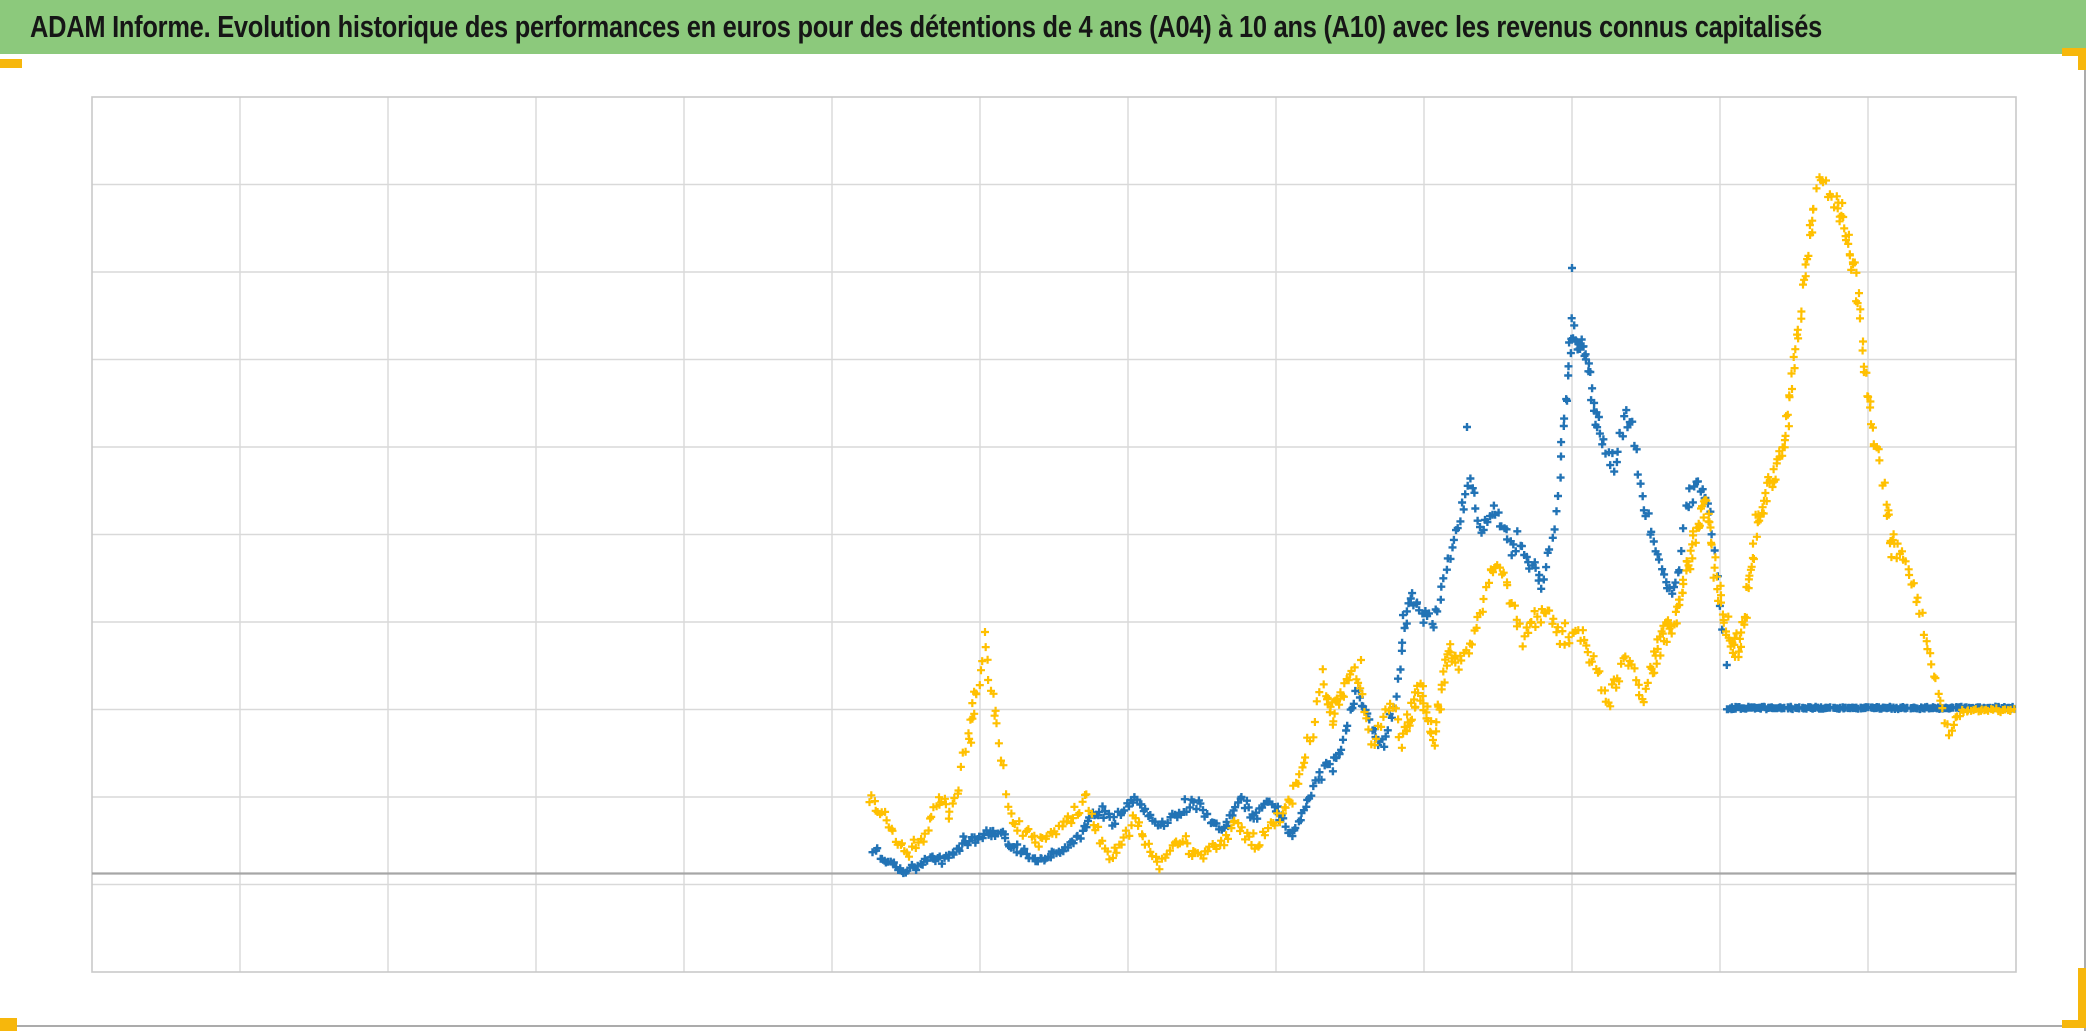  What do you see at coordinates (2082, 59) in the screenshot?
I see `selection-handle-top-right-arm` at bounding box center [2082, 59].